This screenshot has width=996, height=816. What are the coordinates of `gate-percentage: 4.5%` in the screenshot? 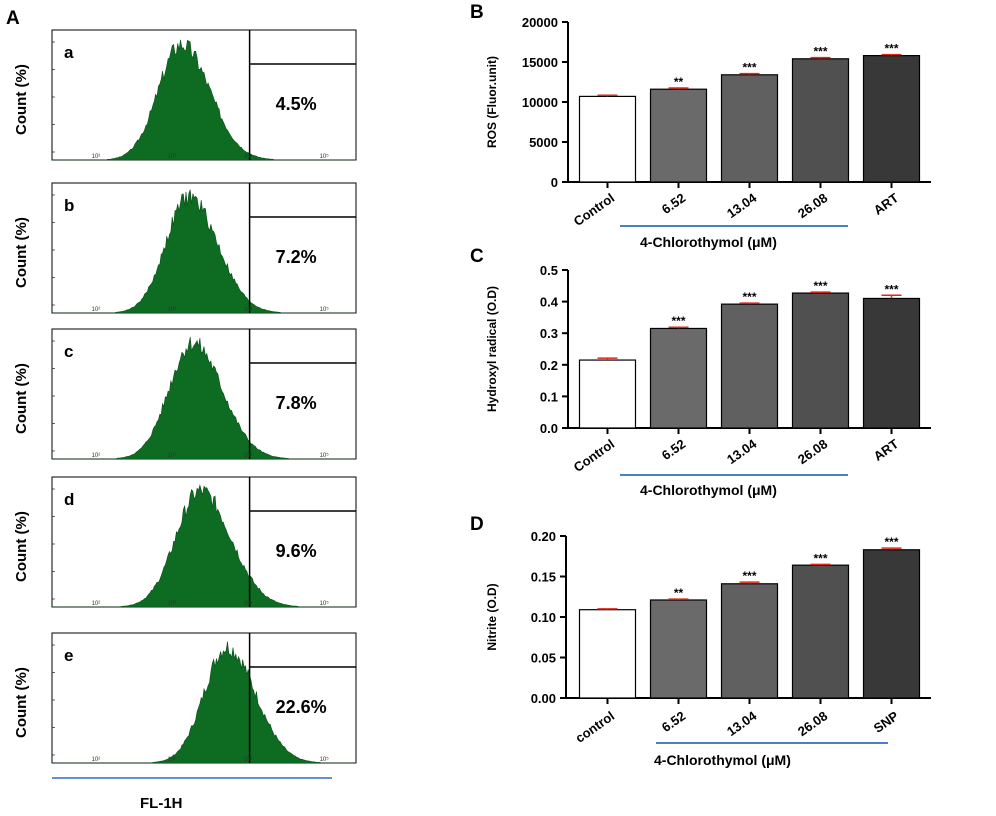 It's located at (296, 104).